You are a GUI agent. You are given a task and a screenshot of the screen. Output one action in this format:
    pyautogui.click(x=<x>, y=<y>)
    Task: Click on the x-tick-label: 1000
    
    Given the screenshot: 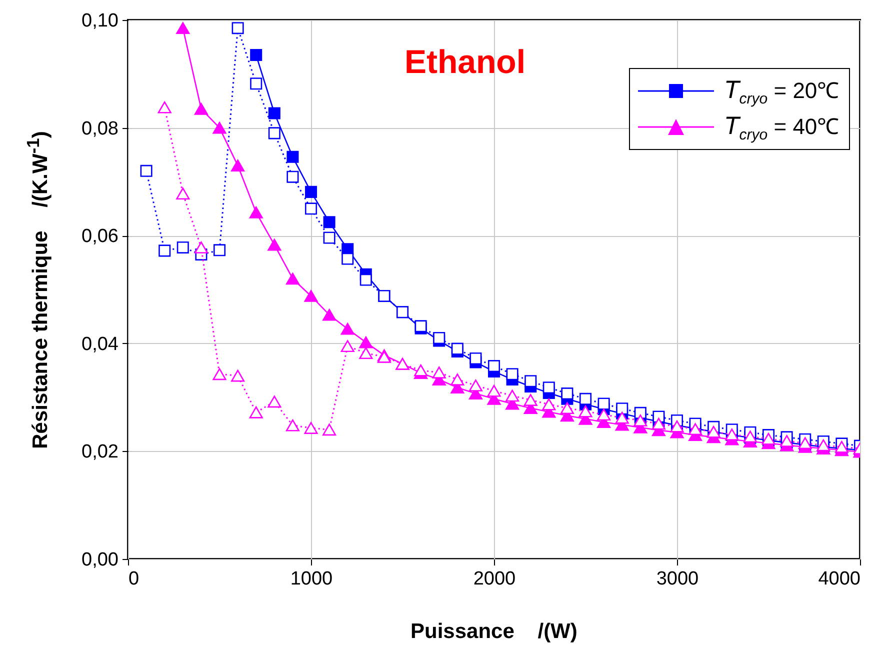 What is the action you would take?
    pyautogui.click(x=311, y=579)
    